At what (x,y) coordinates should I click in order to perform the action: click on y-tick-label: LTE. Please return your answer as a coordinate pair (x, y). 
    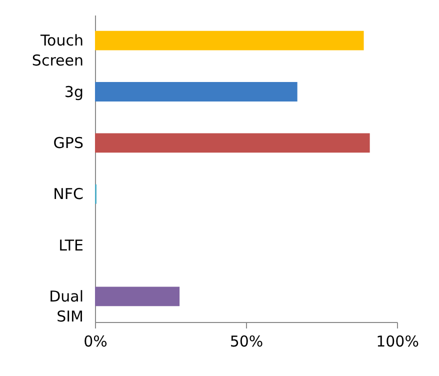
    Looking at the image, I should click on (71, 245).